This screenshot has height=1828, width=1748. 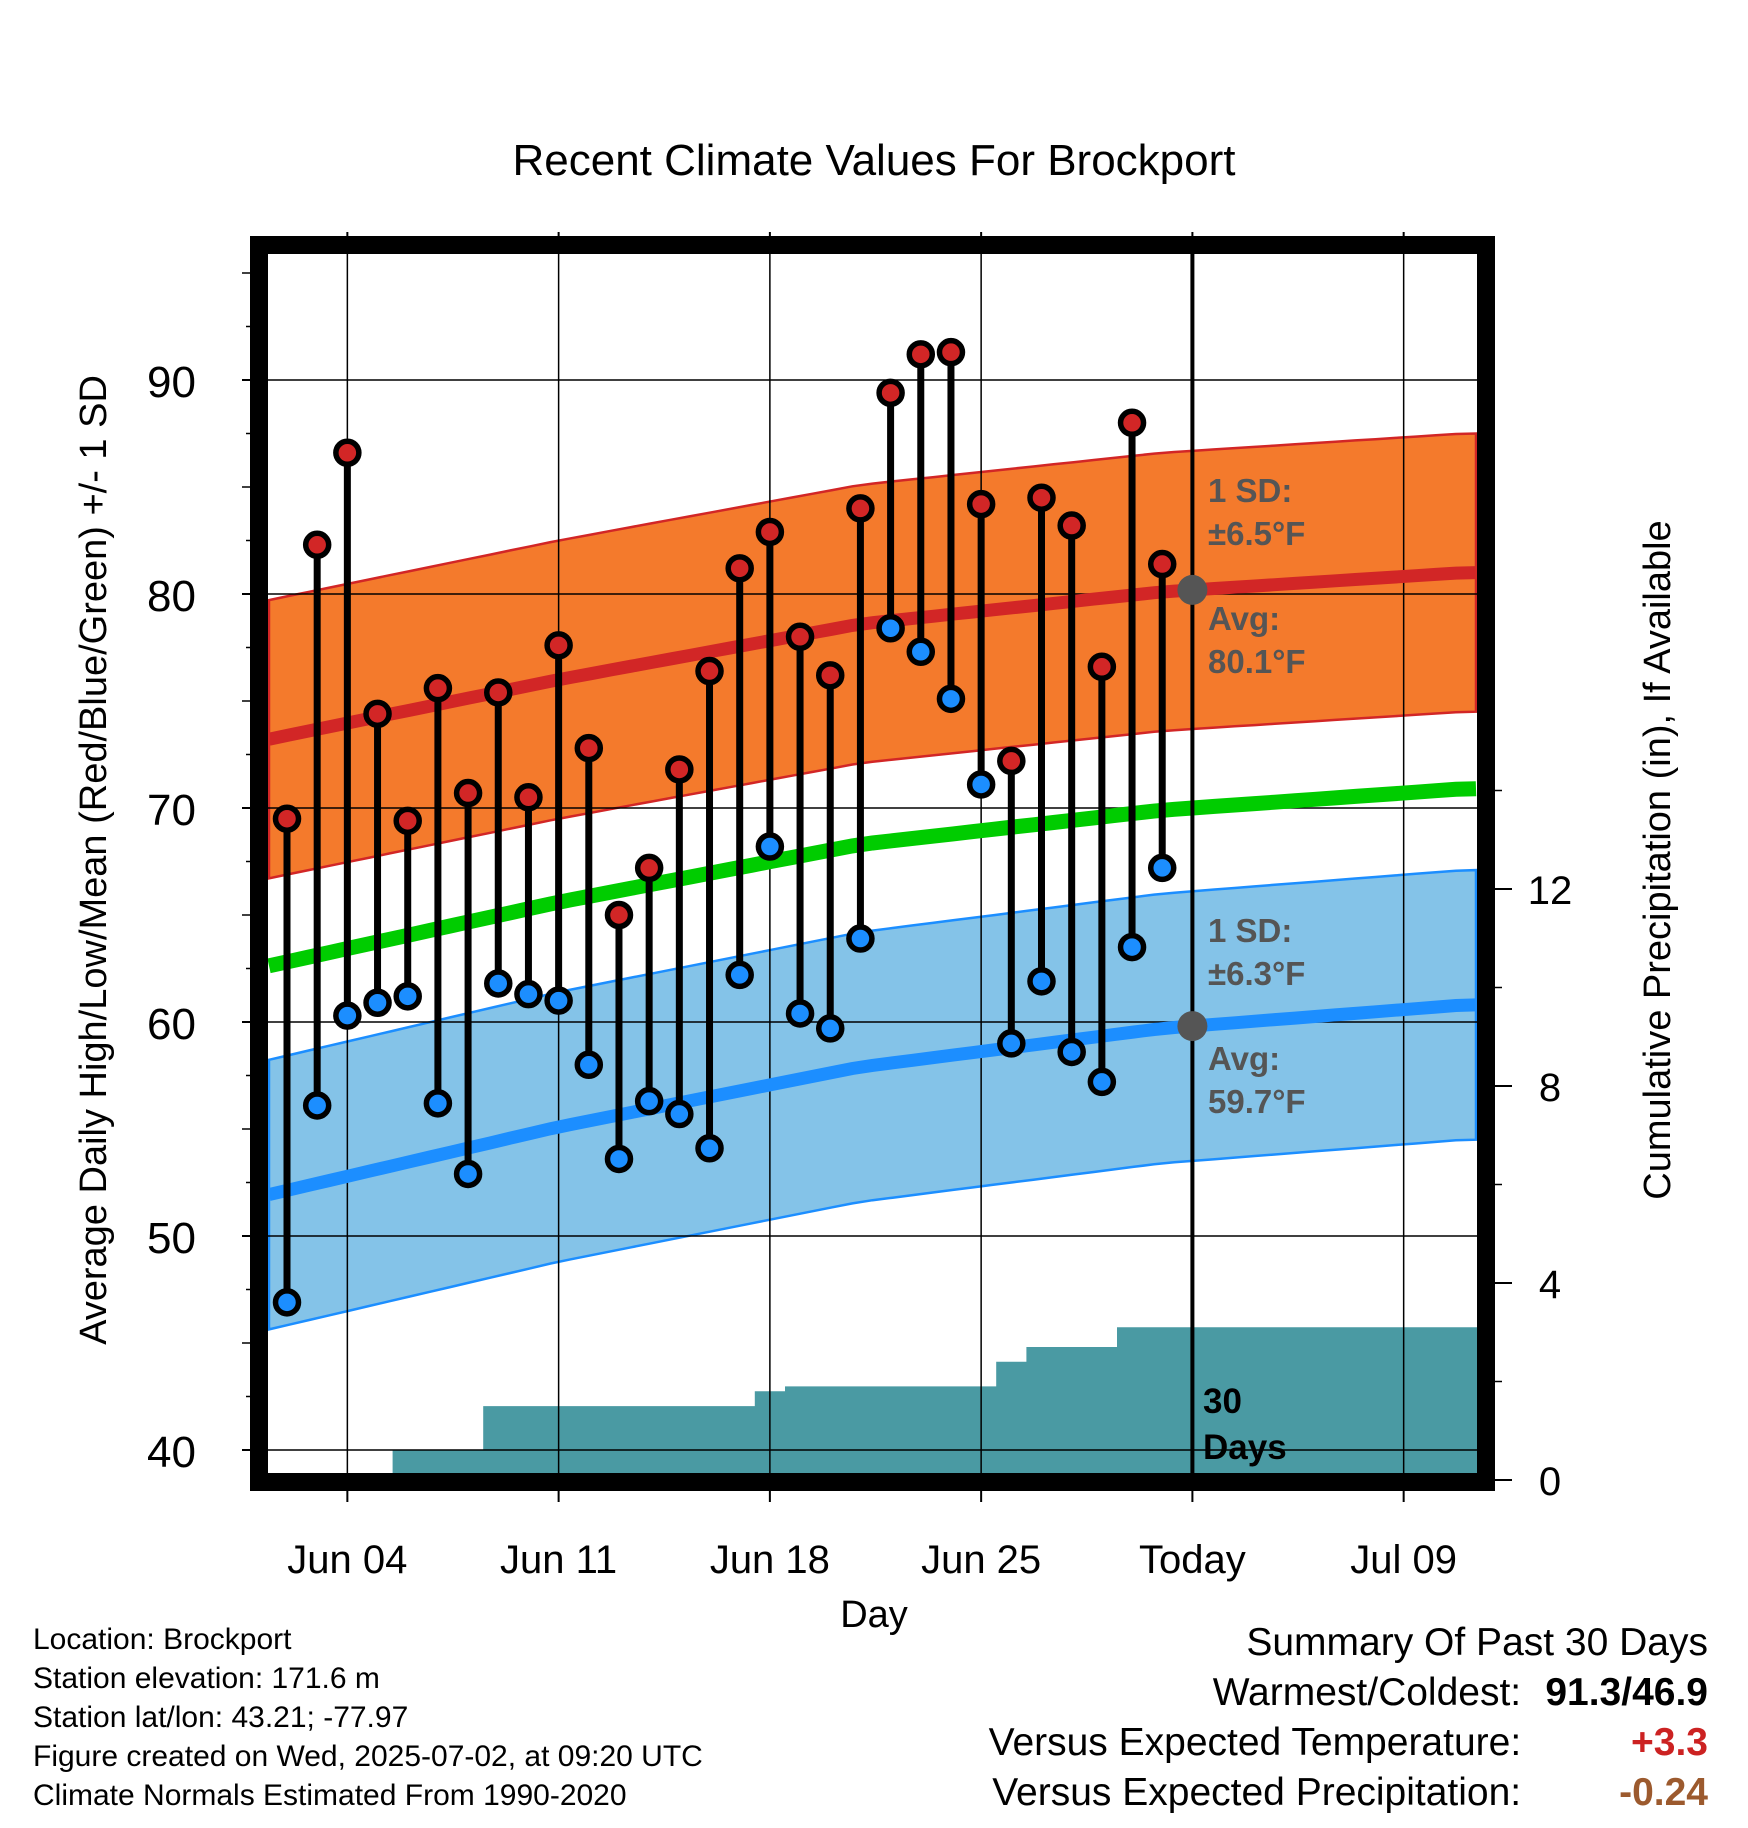 What do you see at coordinates (1257, 661) in the screenshot?
I see `high-avg-value: 80.1°F` at bounding box center [1257, 661].